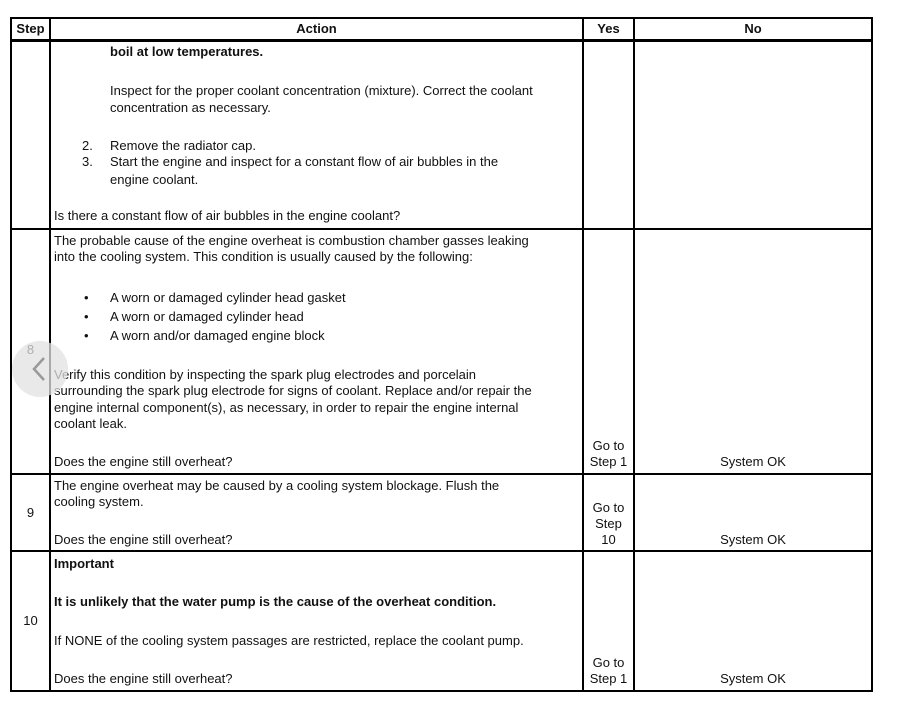 The height and width of the screenshot is (713, 897). What do you see at coordinates (87, 145) in the screenshot?
I see `list-number: 2.` at bounding box center [87, 145].